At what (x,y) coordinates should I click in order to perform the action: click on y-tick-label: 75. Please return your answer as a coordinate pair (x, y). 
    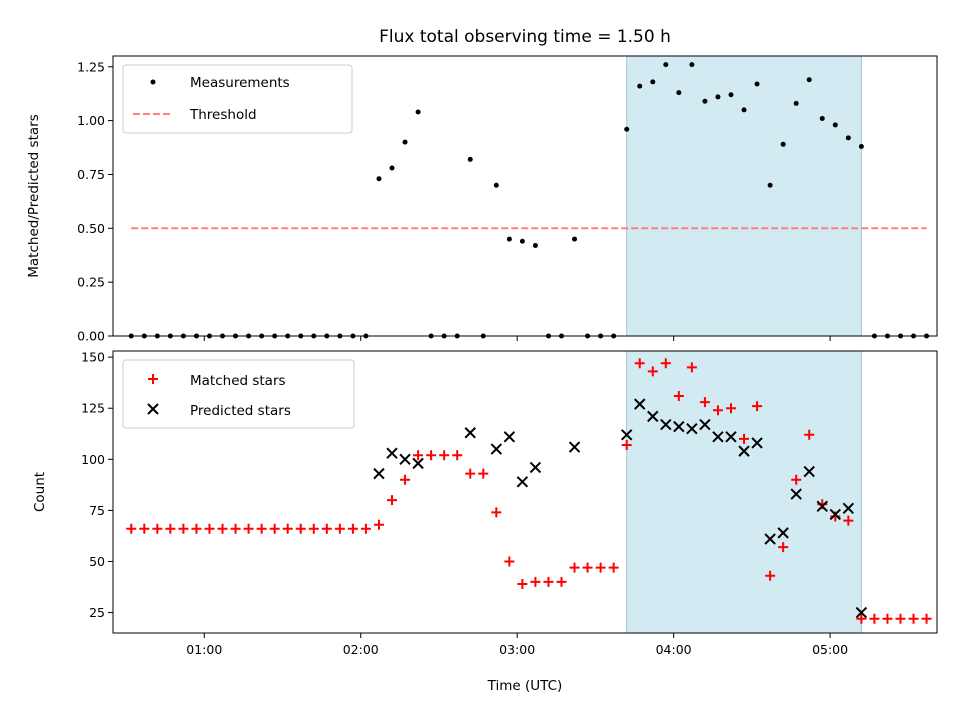
    Looking at the image, I should click on (97, 510).